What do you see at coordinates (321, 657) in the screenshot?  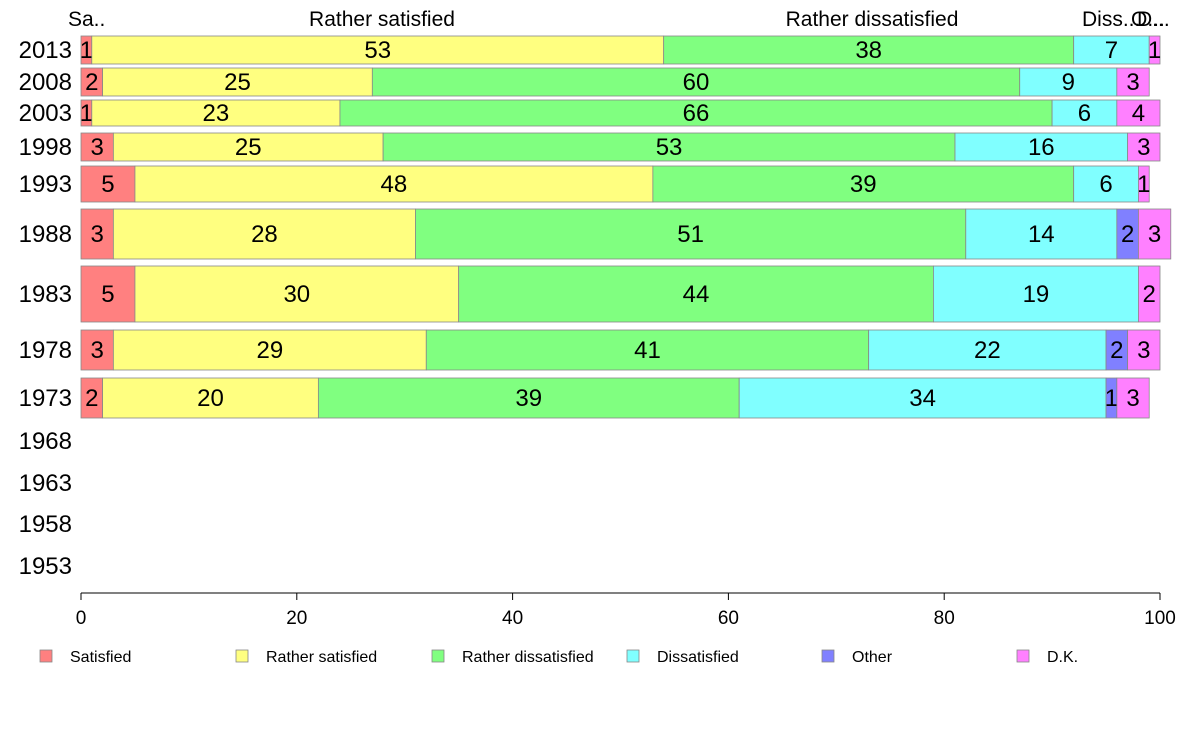 I see `legend-label: Rather satisfied` at bounding box center [321, 657].